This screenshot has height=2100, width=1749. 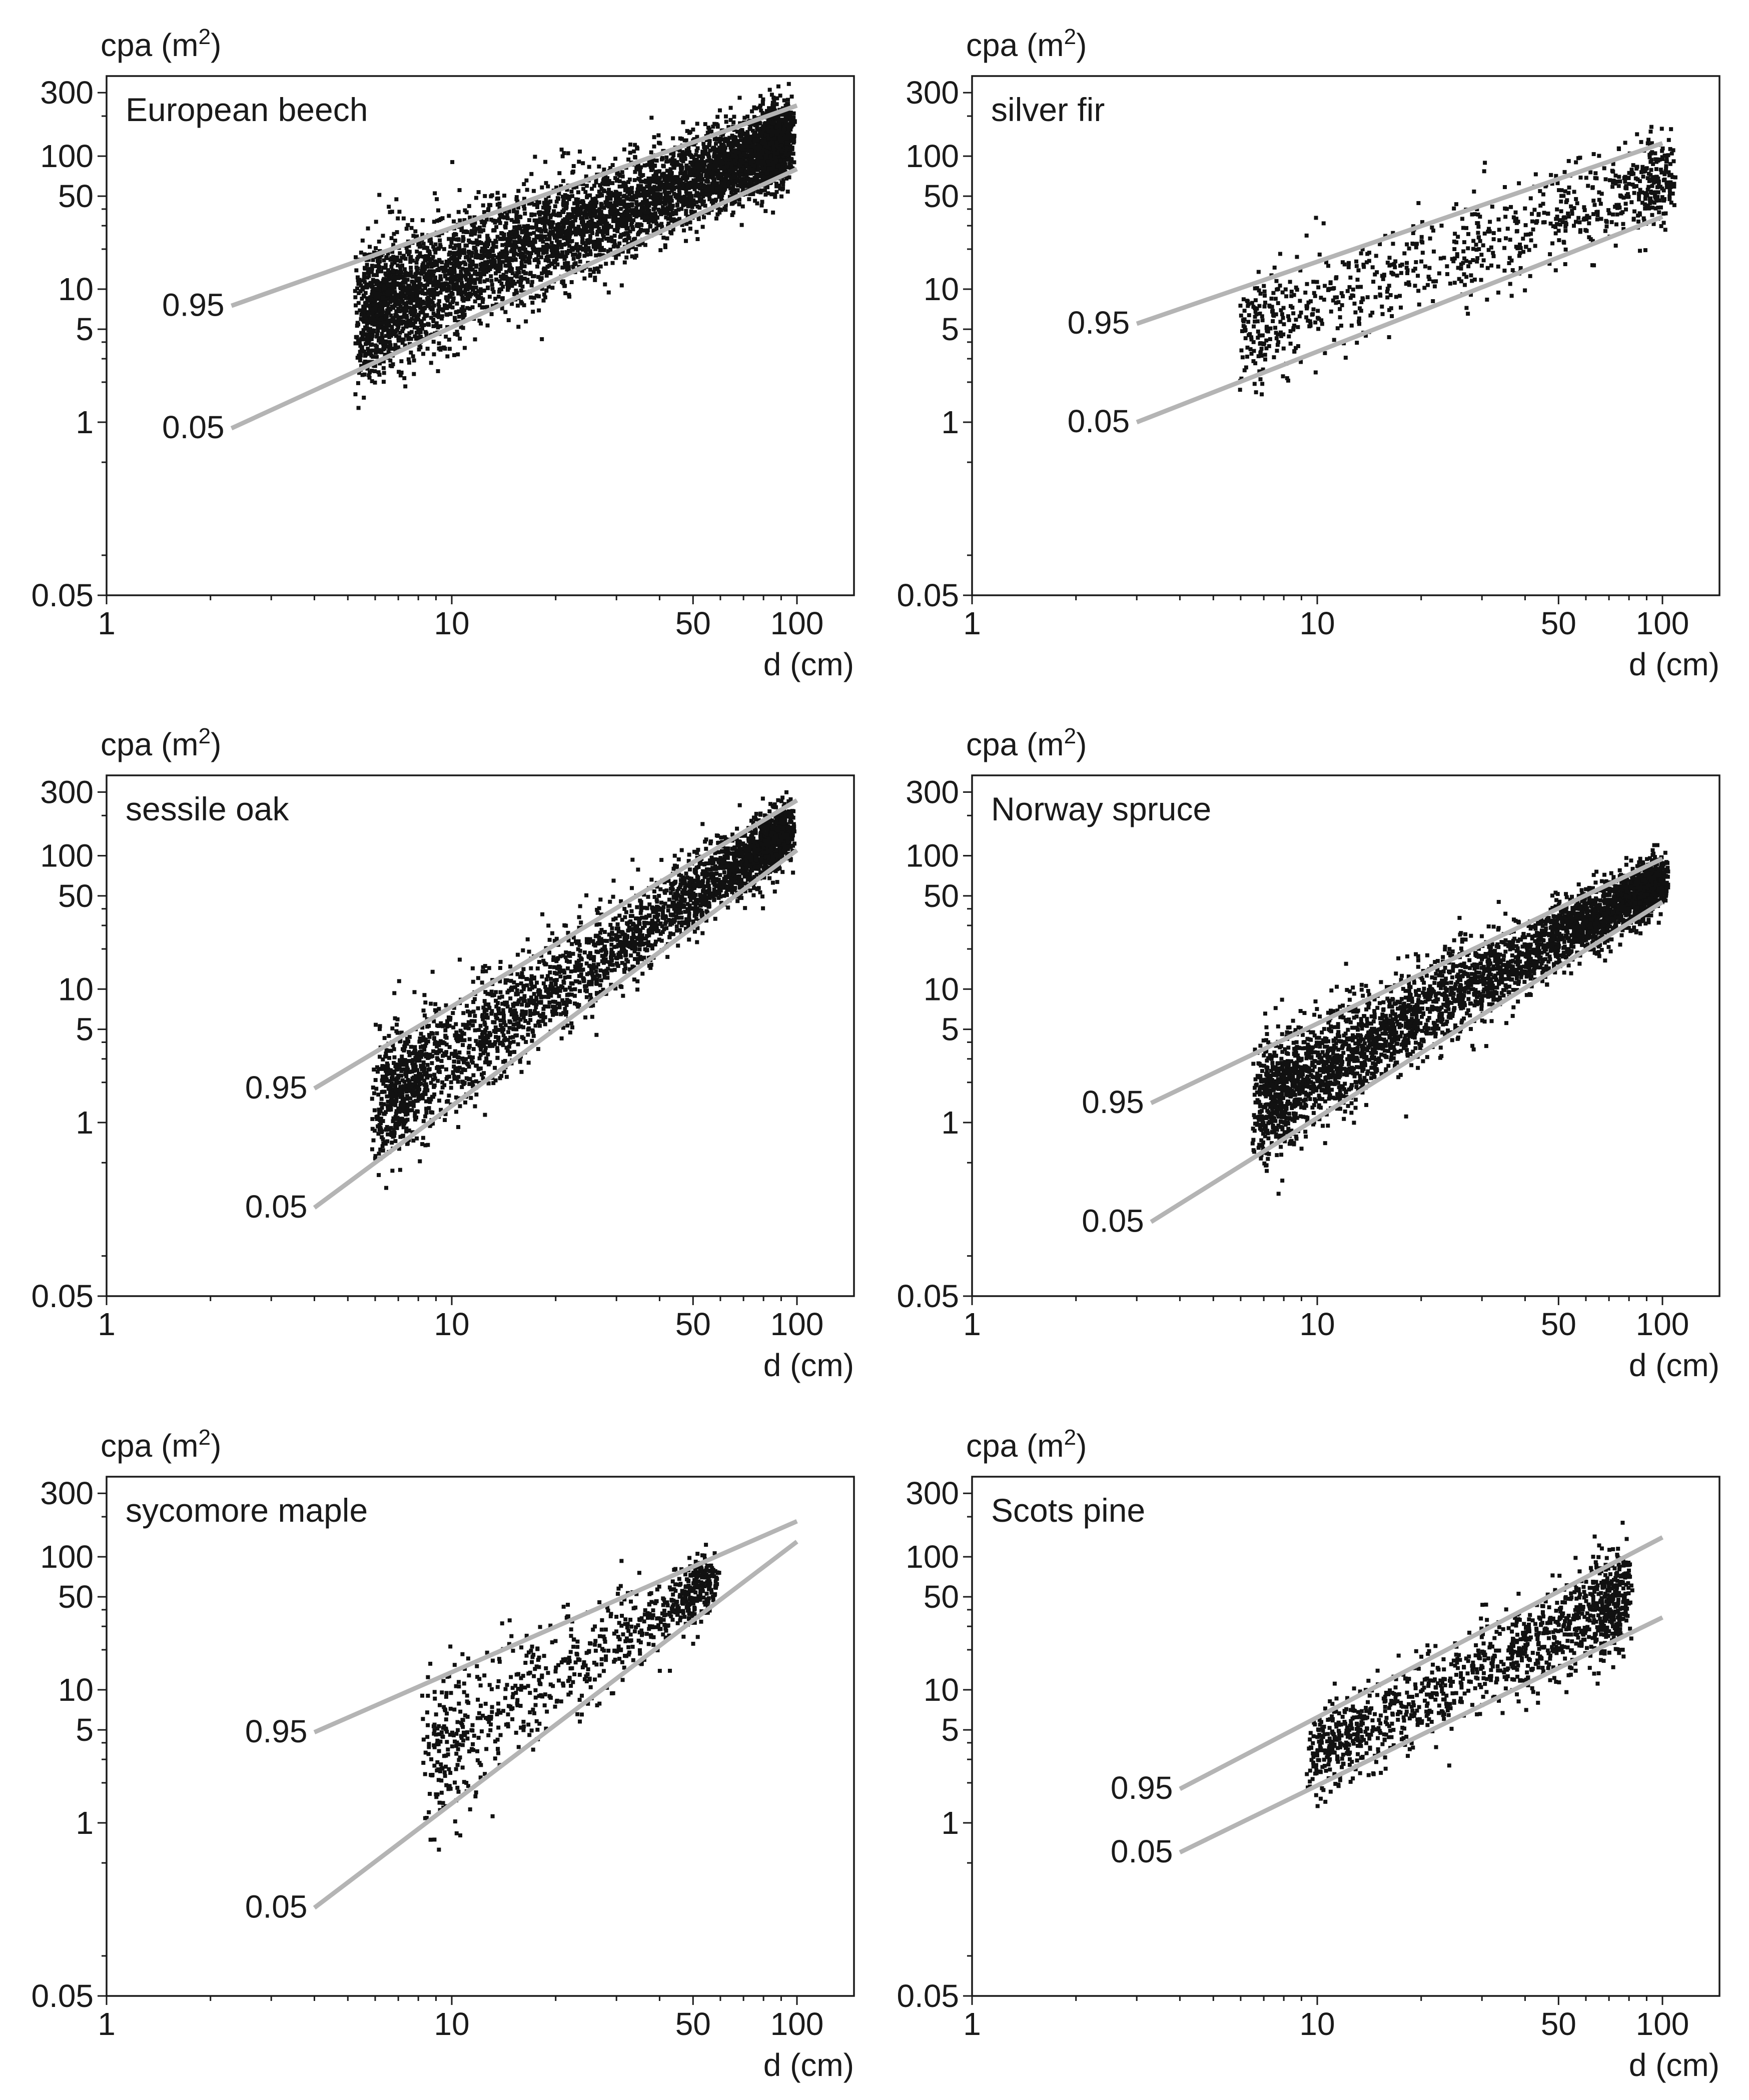 What do you see at coordinates (480, 335) in the screenshot?
I see `plot-frame` at bounding box center [480, 335].